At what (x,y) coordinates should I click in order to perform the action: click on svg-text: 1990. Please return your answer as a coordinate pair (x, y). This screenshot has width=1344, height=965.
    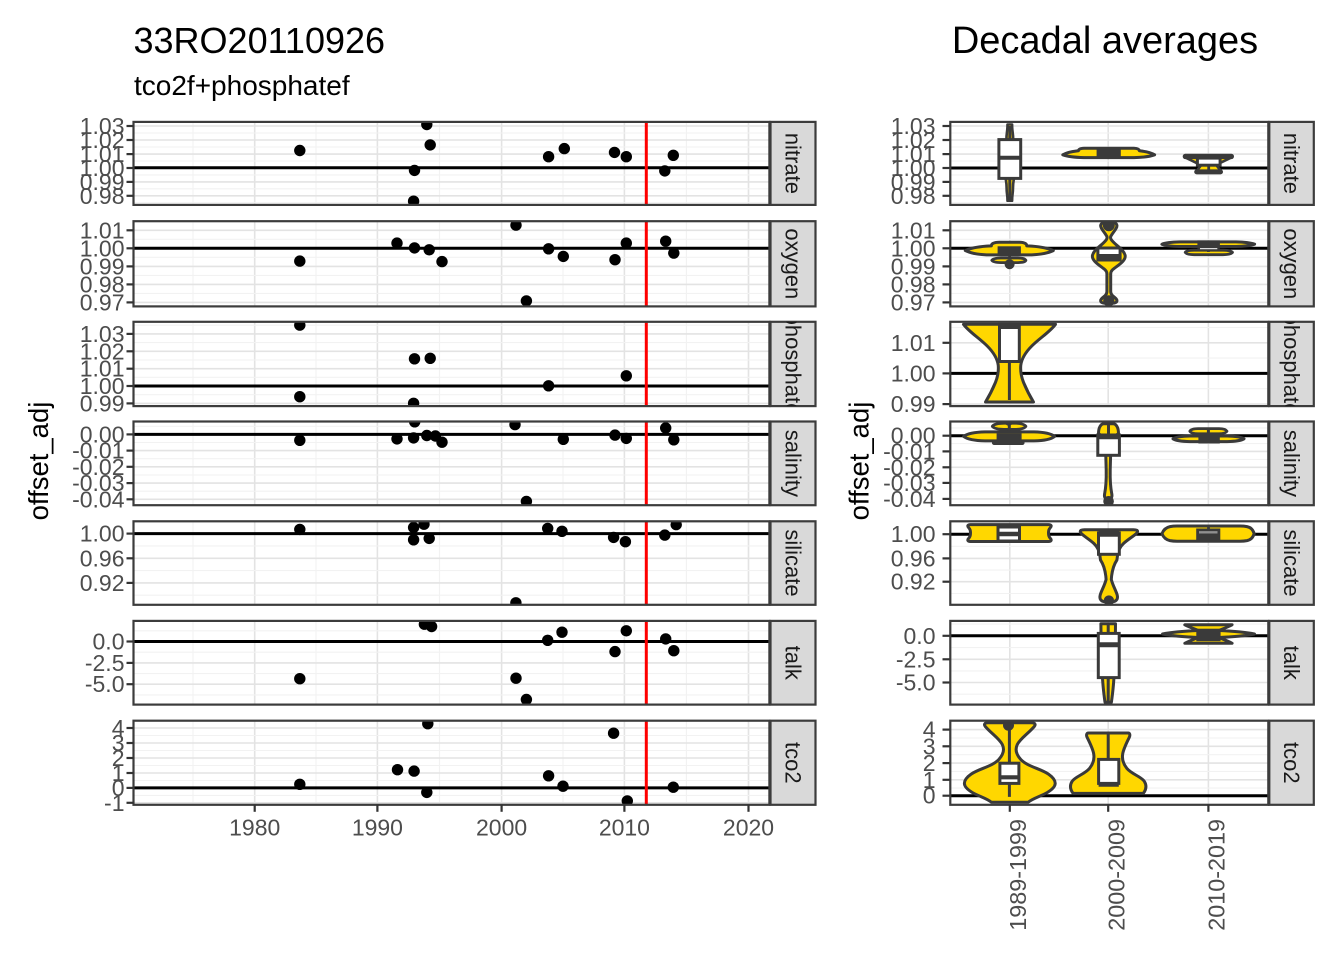
    Looking at the image, I should click on (377, 828).